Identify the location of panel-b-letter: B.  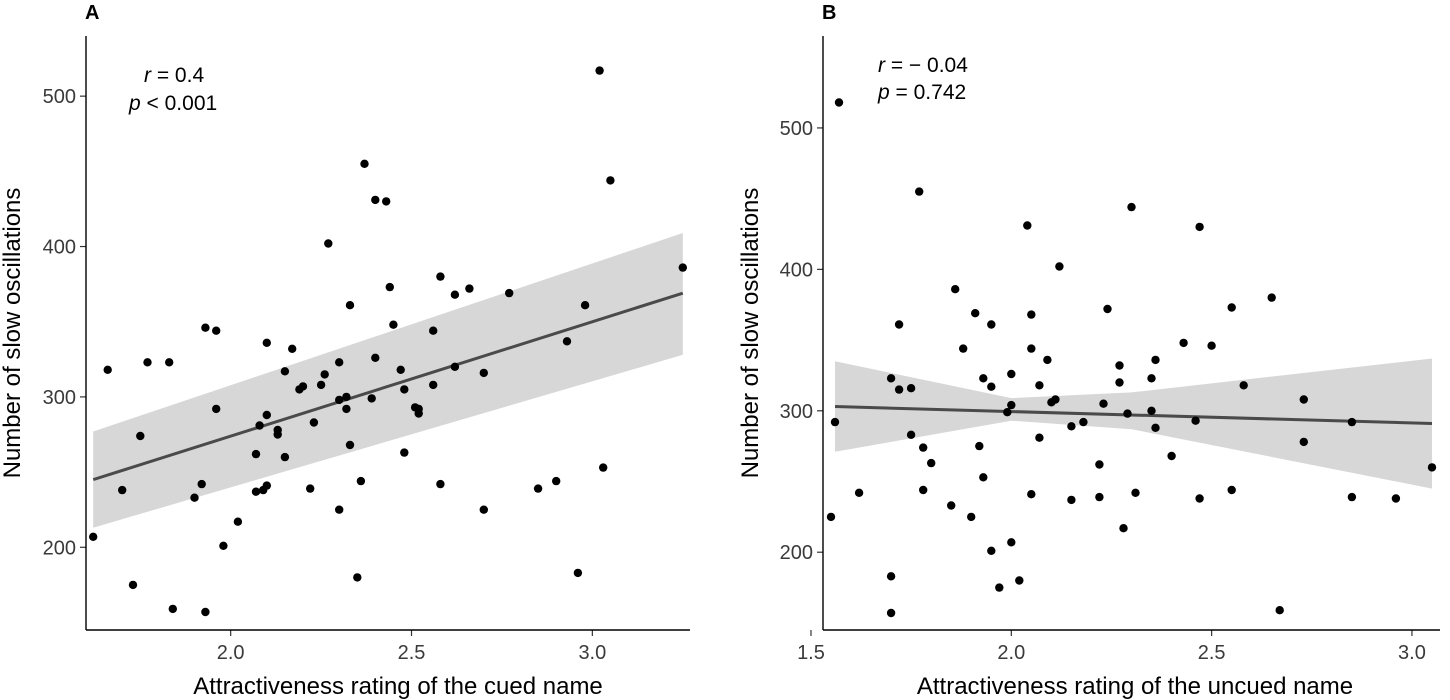
(829, 13).